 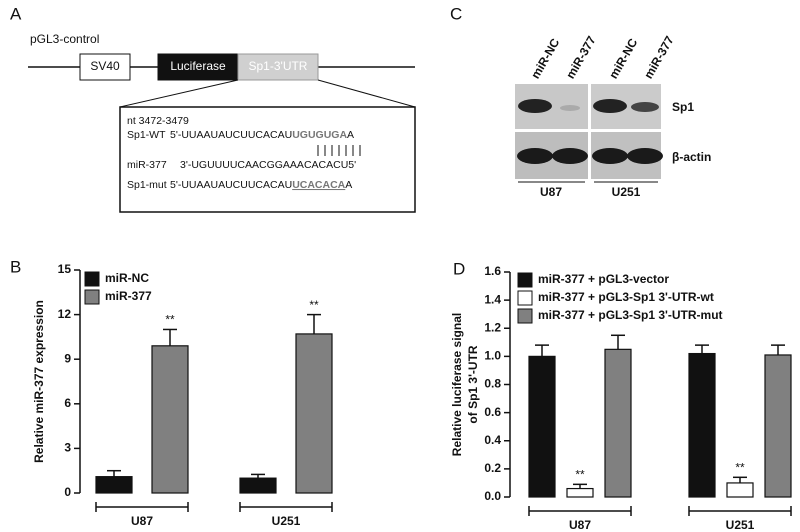 What do you see at coordinates (15, 266) in the screenshot?
I see `panel-label: B` at bounding box center [15, 266].